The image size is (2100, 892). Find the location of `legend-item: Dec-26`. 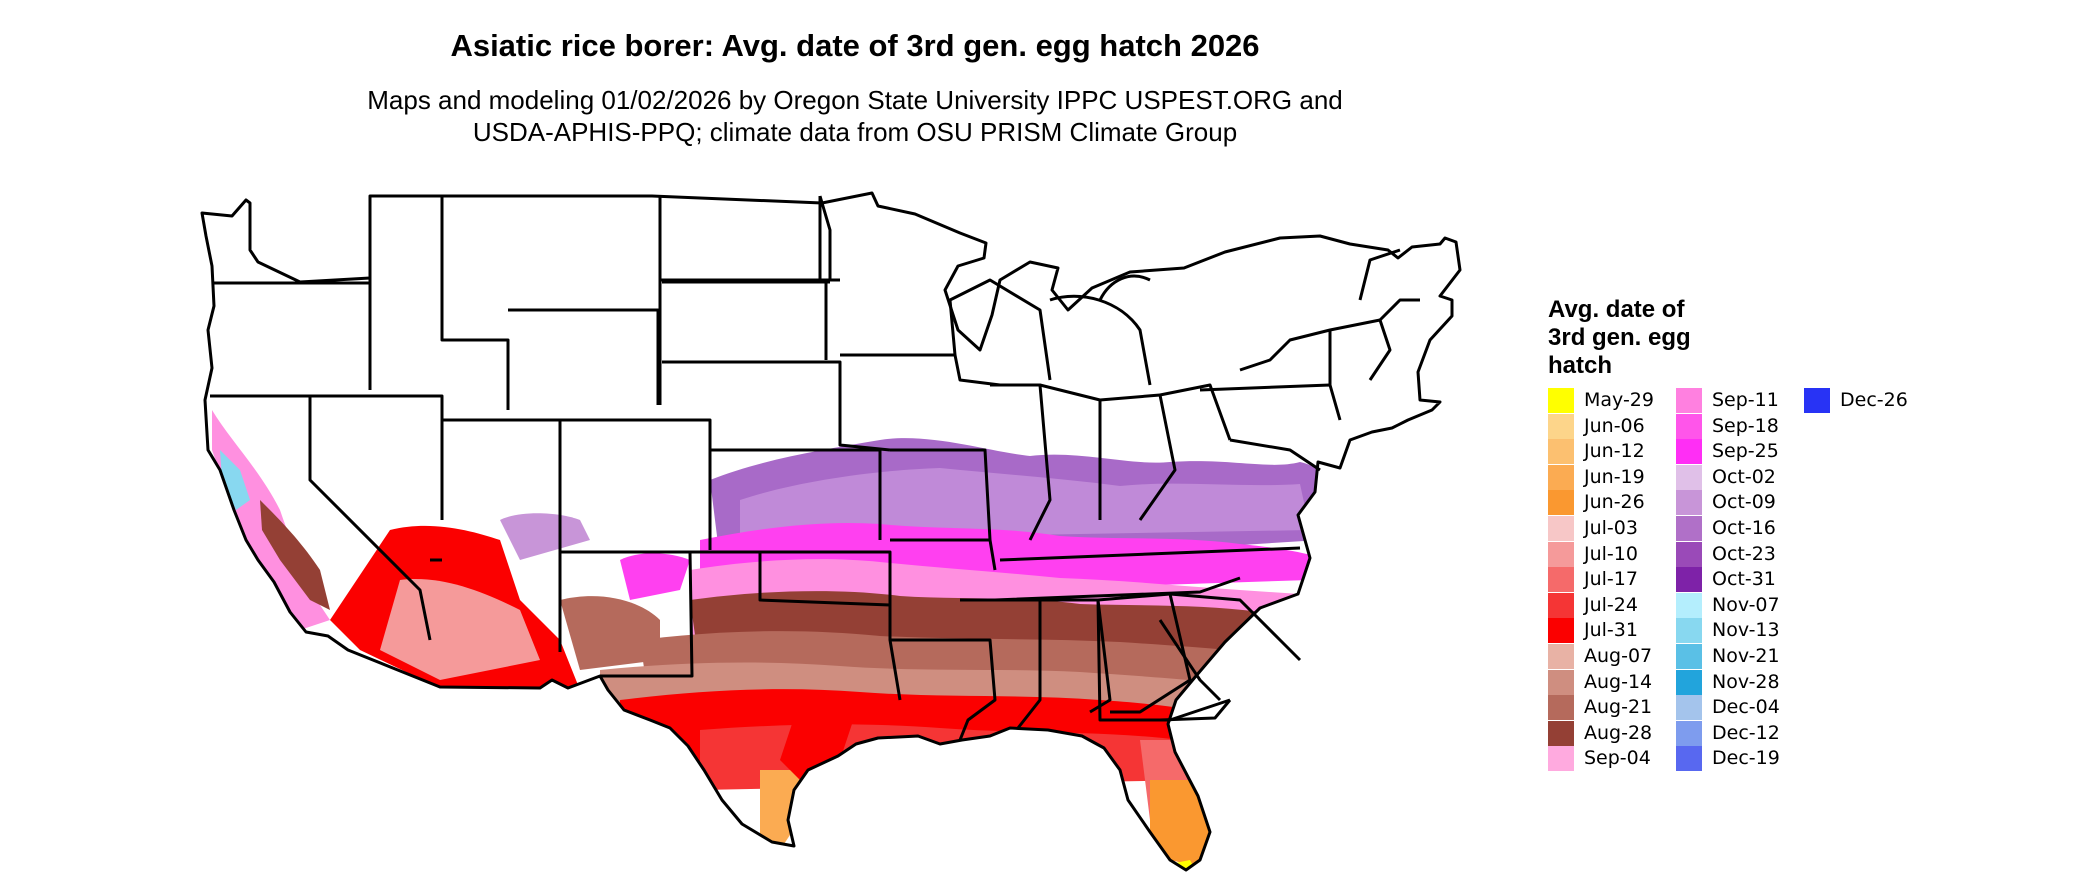

legend-item: Dec-26 is located at coordinates (1869, 400).